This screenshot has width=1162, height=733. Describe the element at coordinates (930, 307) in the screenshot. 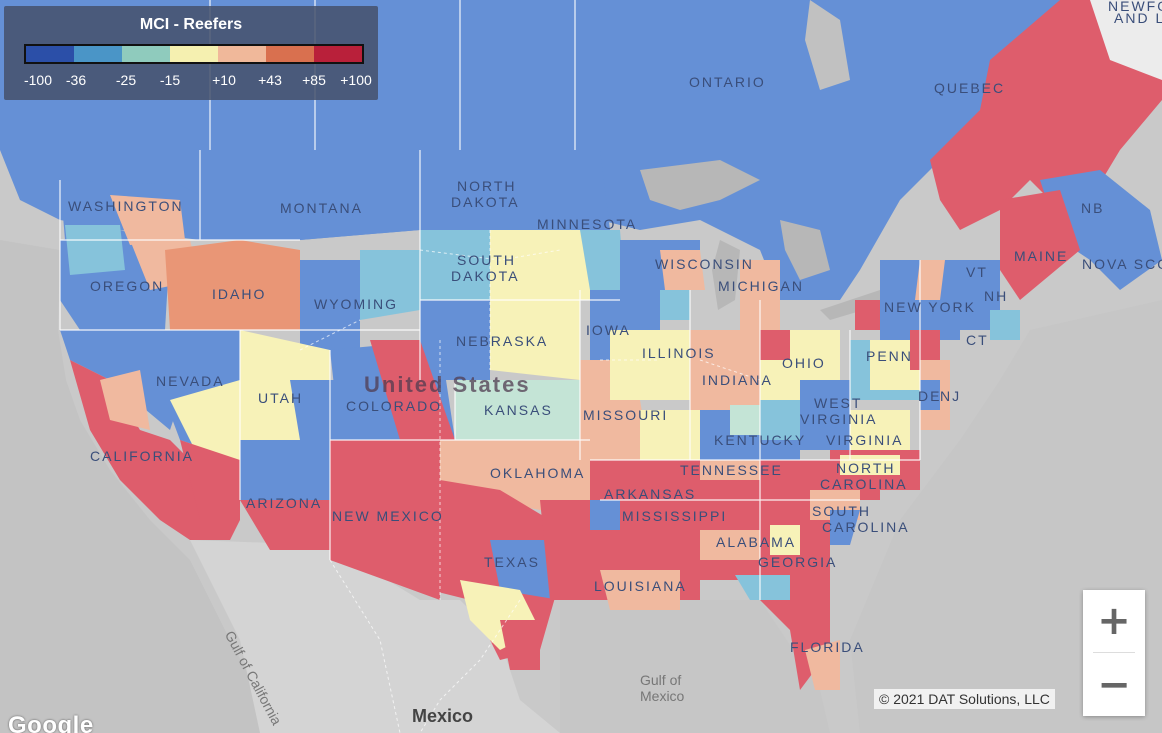

I see `region-label: NEW YORK` at that location.